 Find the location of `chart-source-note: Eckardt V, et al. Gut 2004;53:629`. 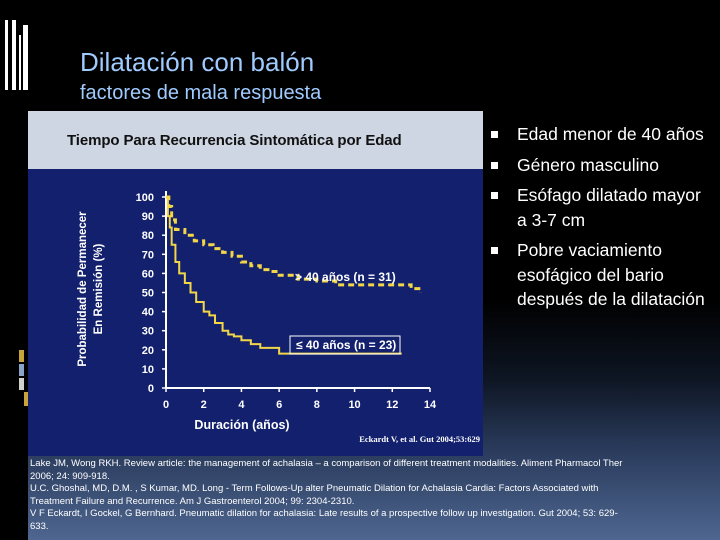

chart-source-note: Eckardt V, et al. Gut 2004;53:629 is located at coordinates (419, 439).